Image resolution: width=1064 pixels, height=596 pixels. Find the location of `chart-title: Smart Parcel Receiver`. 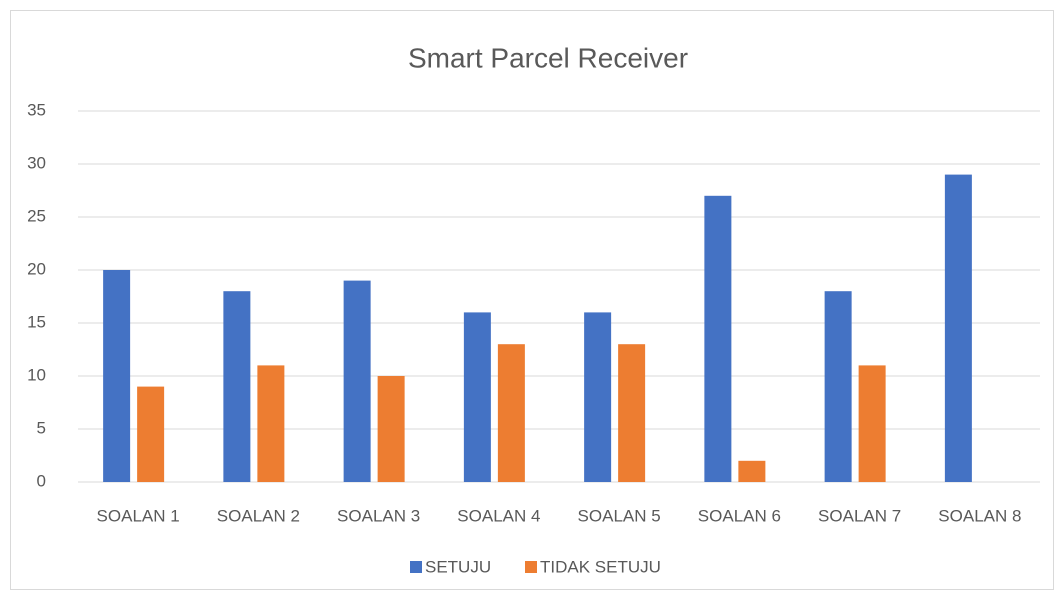

chart-title: Smart Parcel Receiver is located at coordinates (548, 57).